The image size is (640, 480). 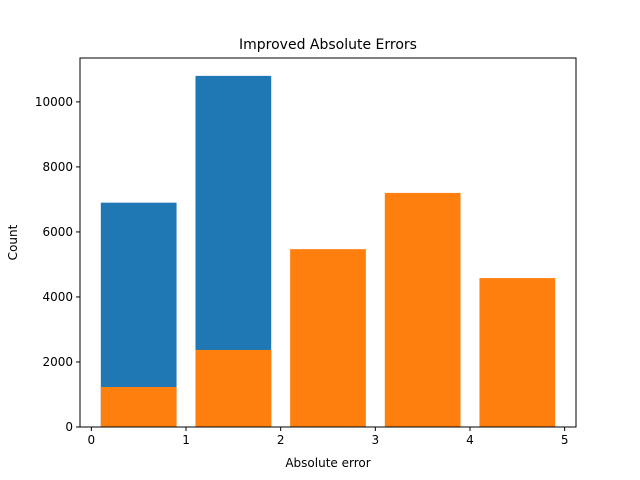 What do you see at coordinates (470, 440) in the screenshot?
I see `x-tick-label: 4` at bounding box center [470, 440].